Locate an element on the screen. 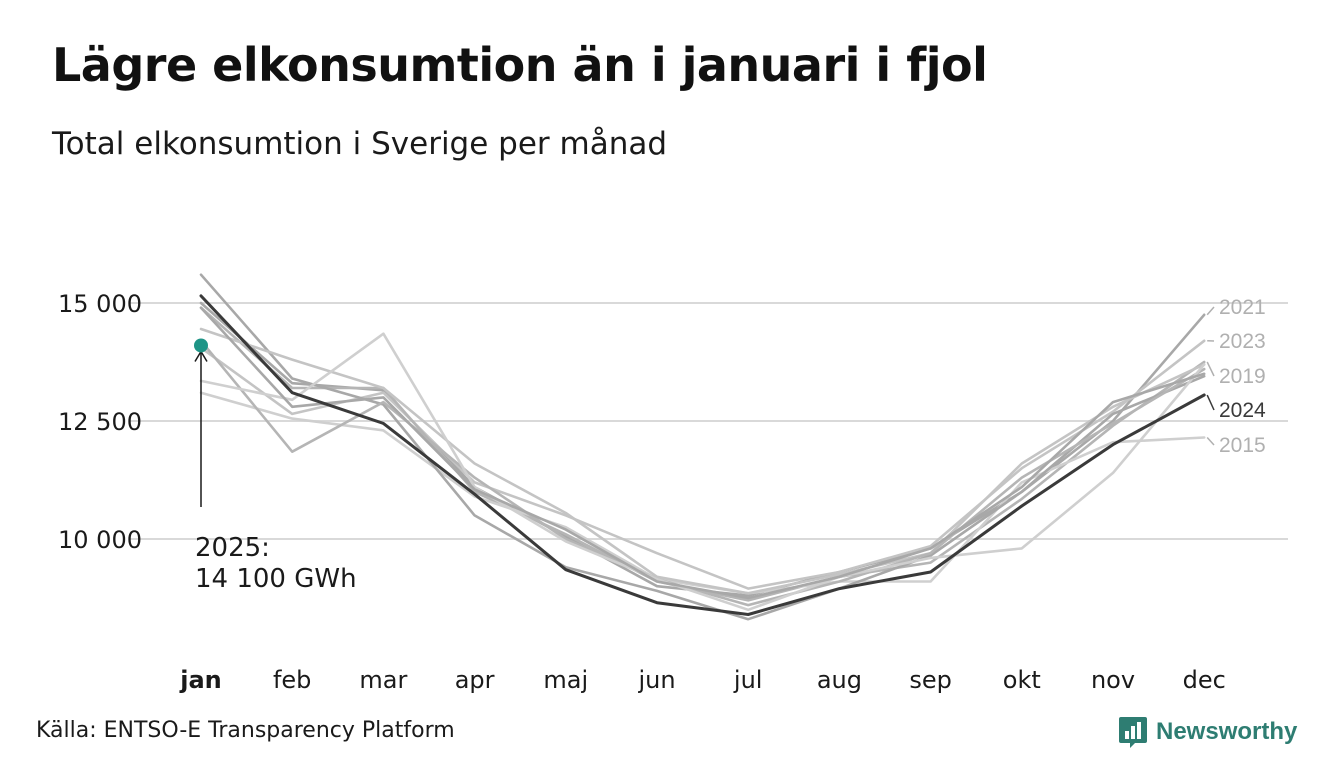  y-tick-label: 12 500 is located at coordinates (100, 422).